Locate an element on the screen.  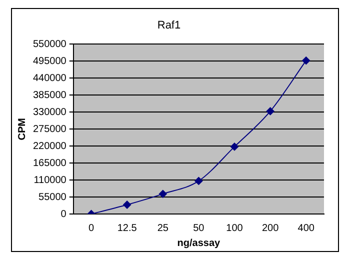
x-tick-label: 50 is located at coordinates (199, 228).